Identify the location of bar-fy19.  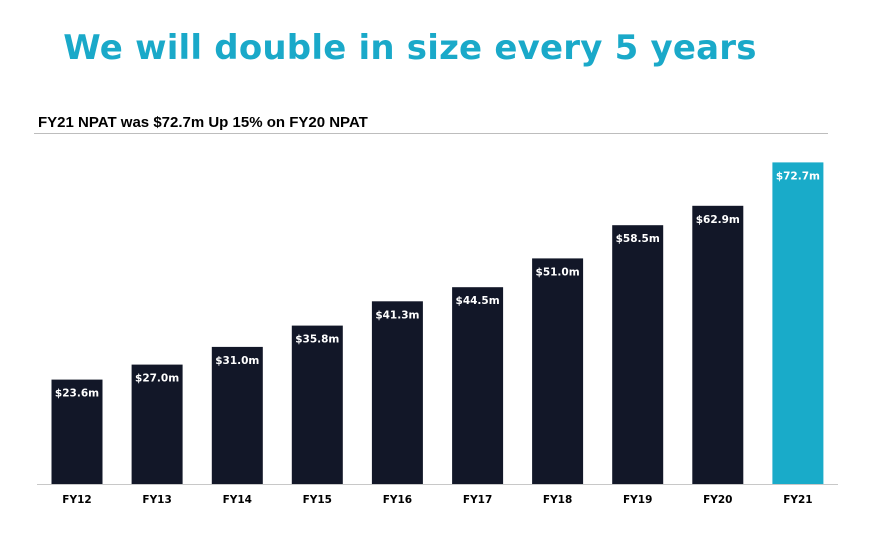
(638, 354).